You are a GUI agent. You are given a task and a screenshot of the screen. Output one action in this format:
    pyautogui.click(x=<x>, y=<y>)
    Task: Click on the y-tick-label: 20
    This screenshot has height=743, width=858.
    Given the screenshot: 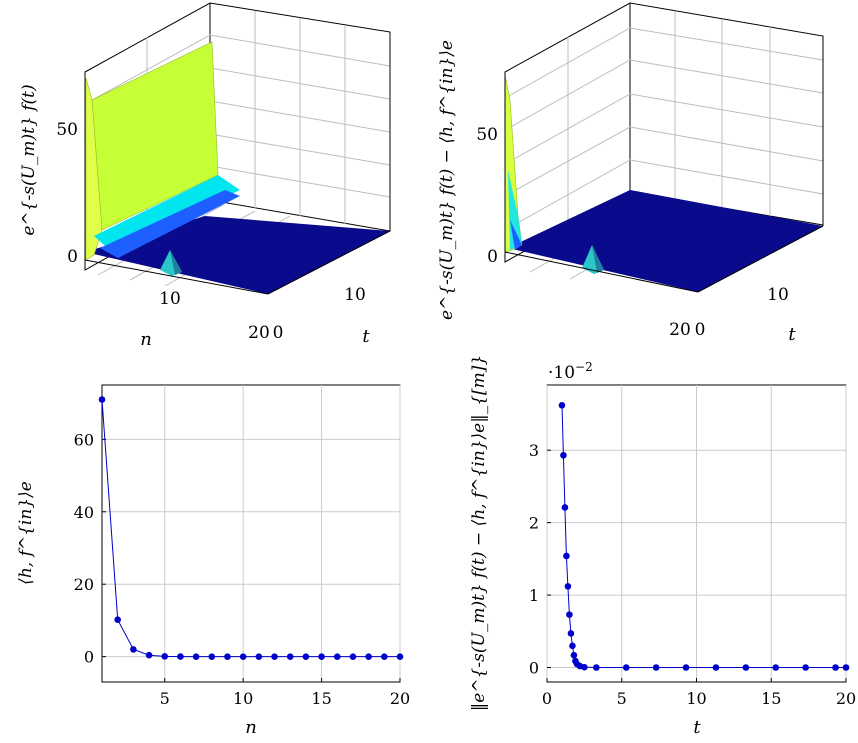 What is the action you would take?
    pyautogui.click(x=84, y=584)
    